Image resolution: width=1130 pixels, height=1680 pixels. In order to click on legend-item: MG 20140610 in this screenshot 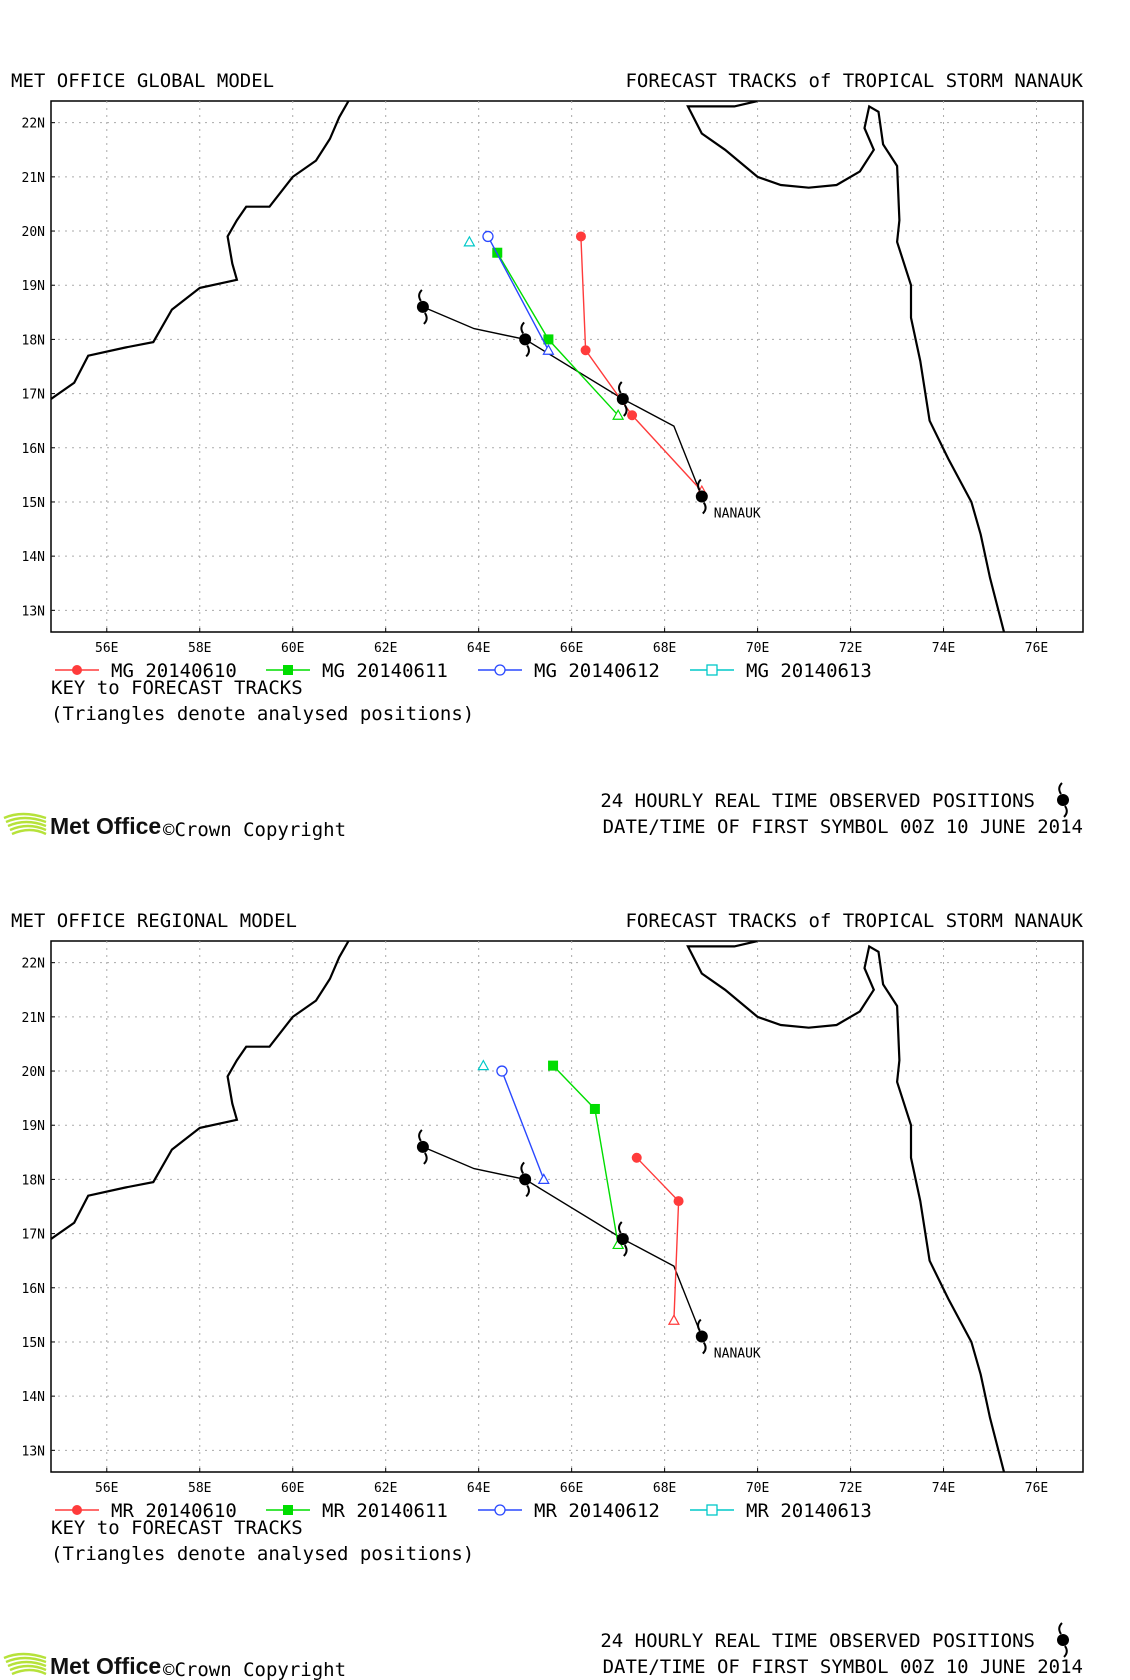, I will do `click(146, 671)`.